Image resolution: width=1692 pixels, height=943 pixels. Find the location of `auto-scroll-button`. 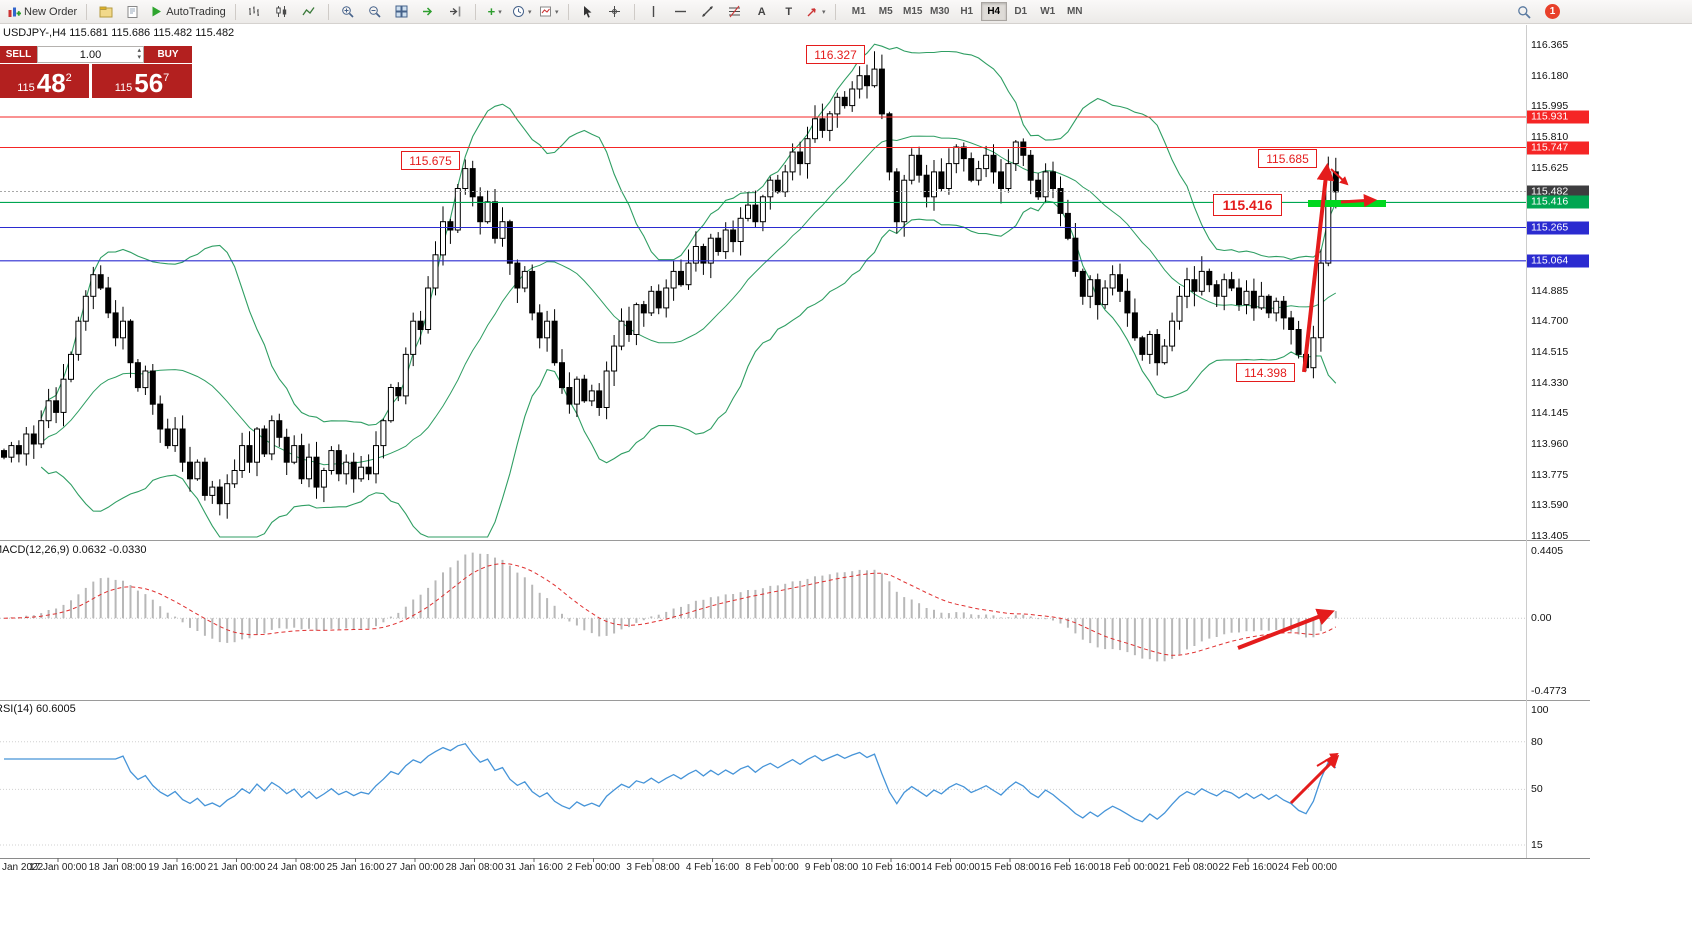

auto-scroll-button is located at coordinates (429, 12).